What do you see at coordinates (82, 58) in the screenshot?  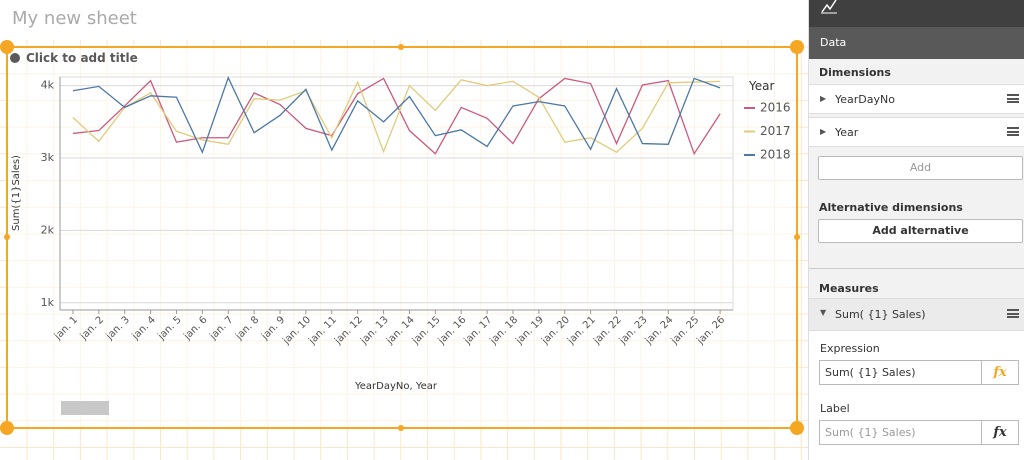 I see `chart-title: Click to add title` at bounding box center [82, 58].